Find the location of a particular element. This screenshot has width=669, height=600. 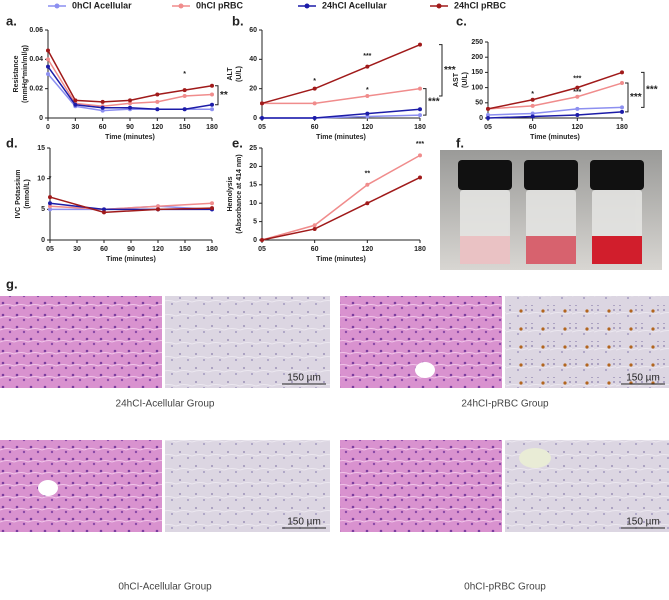

legend-label: 24hCI Acellular is located at coordinates (354, 5).